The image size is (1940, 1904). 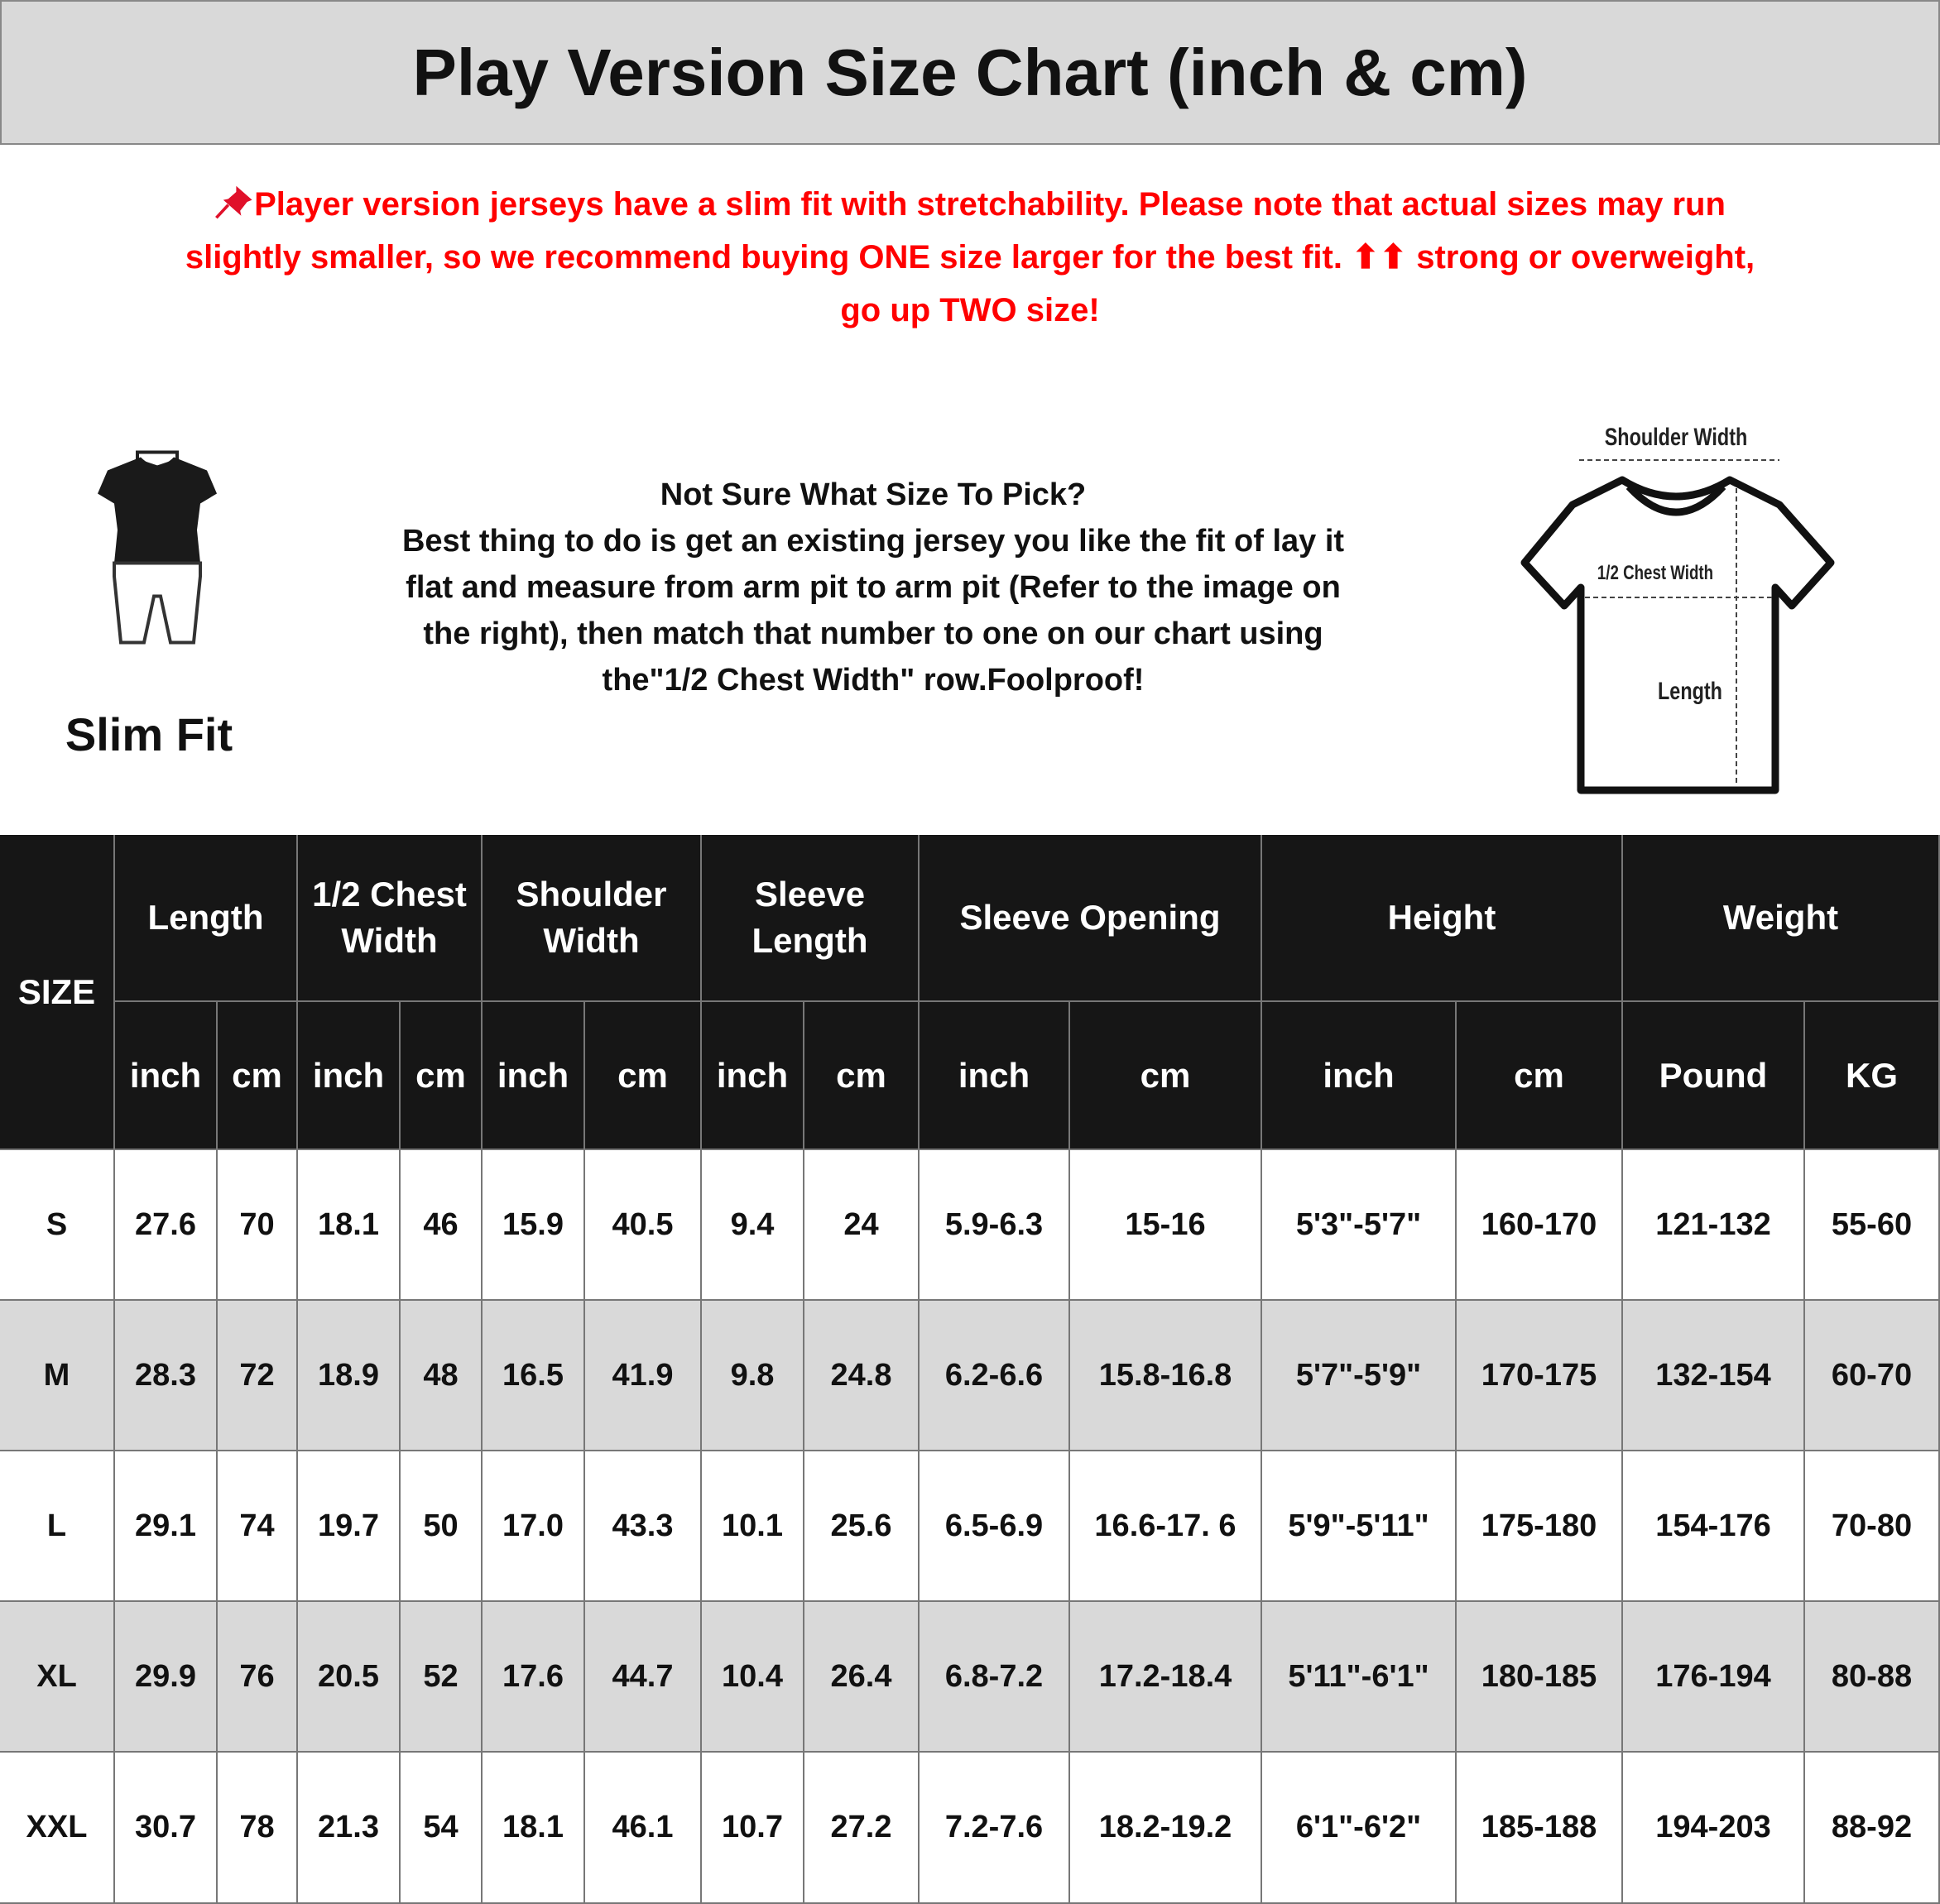 What do you see at coordinates (57, 1827) in the screenshot?
I see `size-label-cell-text: XXL` at bounding box center [57, 1827].